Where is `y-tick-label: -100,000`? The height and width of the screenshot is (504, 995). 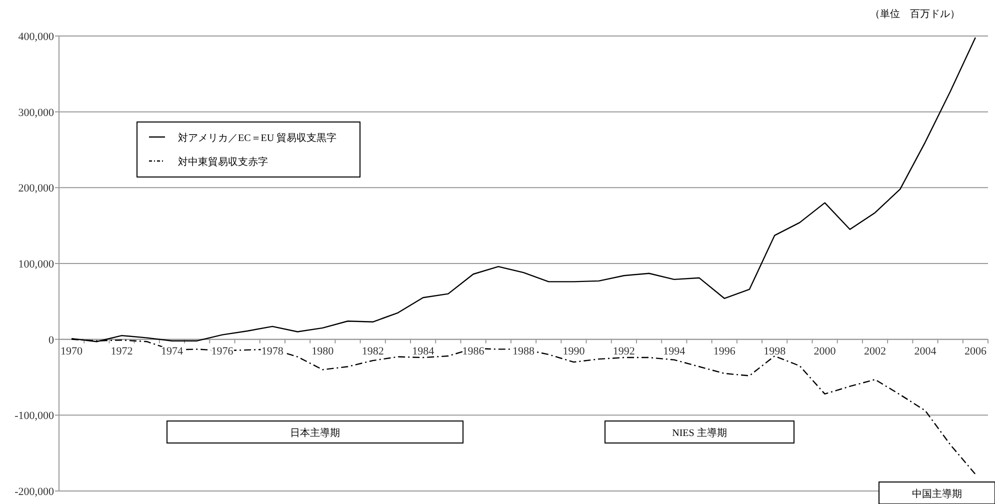
y-tick-label: -100,000 is located at coordinates (34, 416).